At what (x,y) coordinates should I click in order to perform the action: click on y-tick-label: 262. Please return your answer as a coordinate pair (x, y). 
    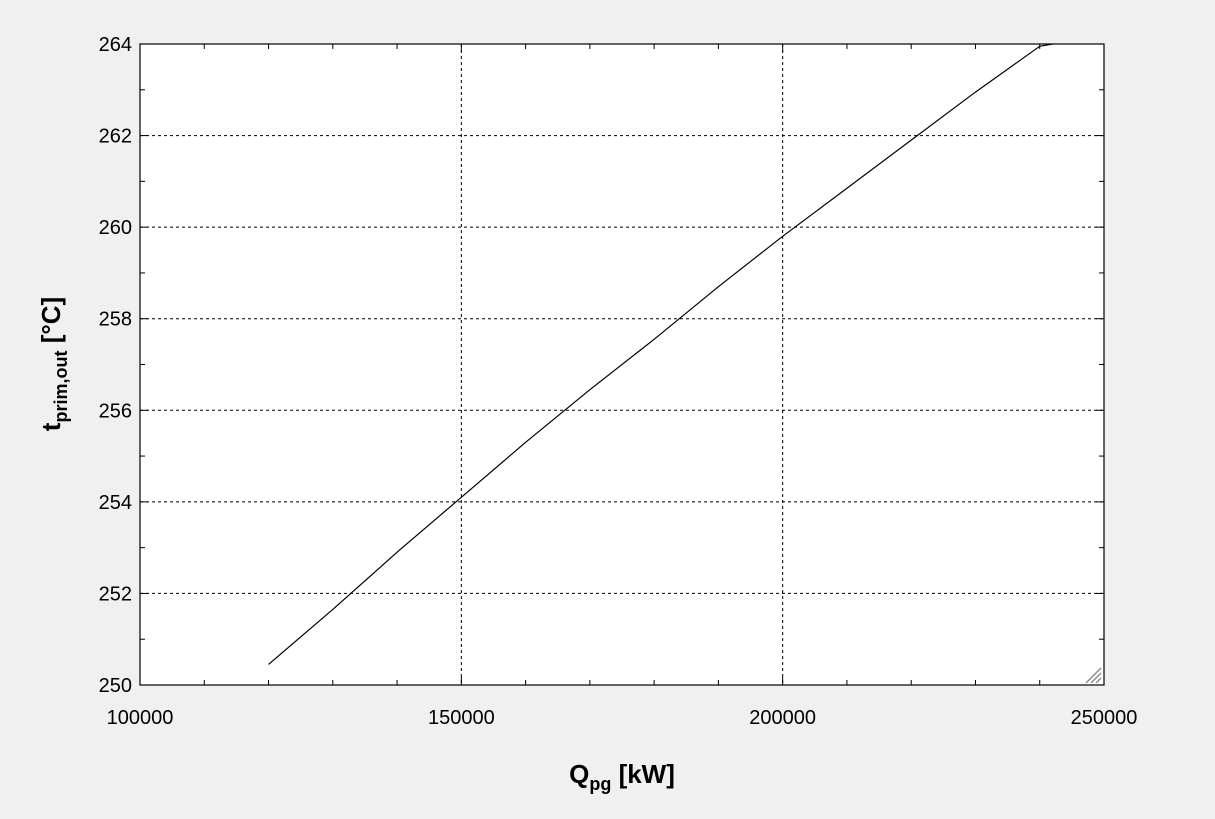
    Looking at the image, I should click on (115, 137).